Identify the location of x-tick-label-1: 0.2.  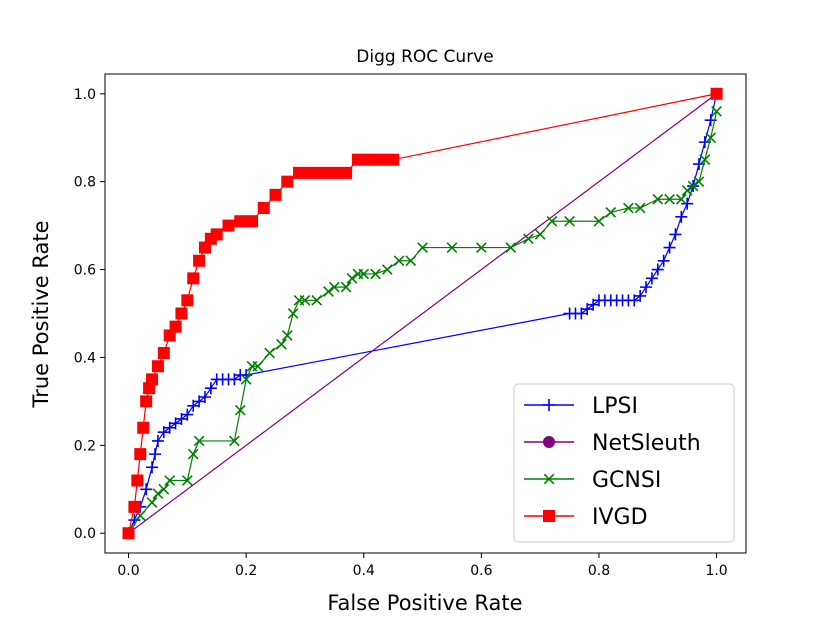
(246, 571).